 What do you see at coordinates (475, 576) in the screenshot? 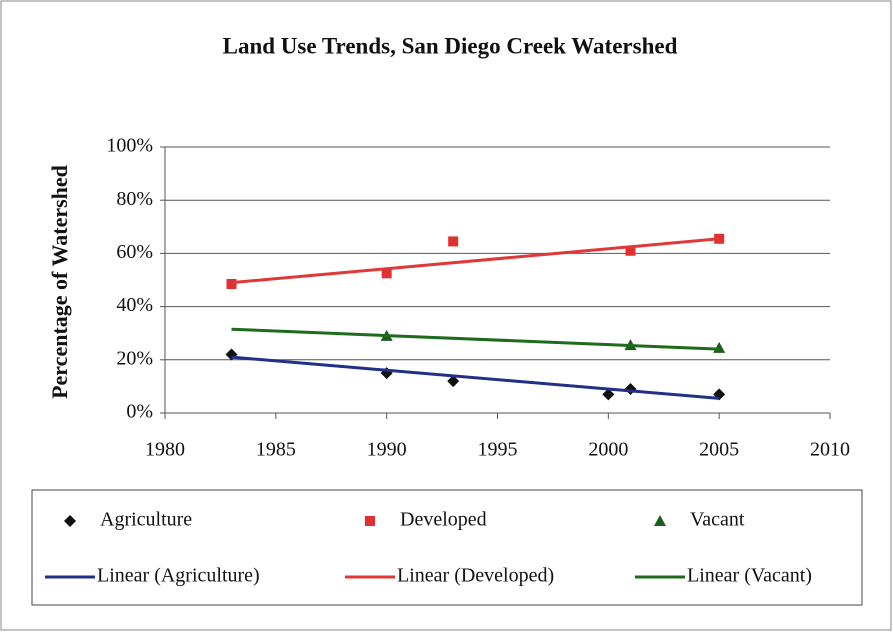
I see `legend-label: Linear (Developed)` at bounding box center [475, 576].